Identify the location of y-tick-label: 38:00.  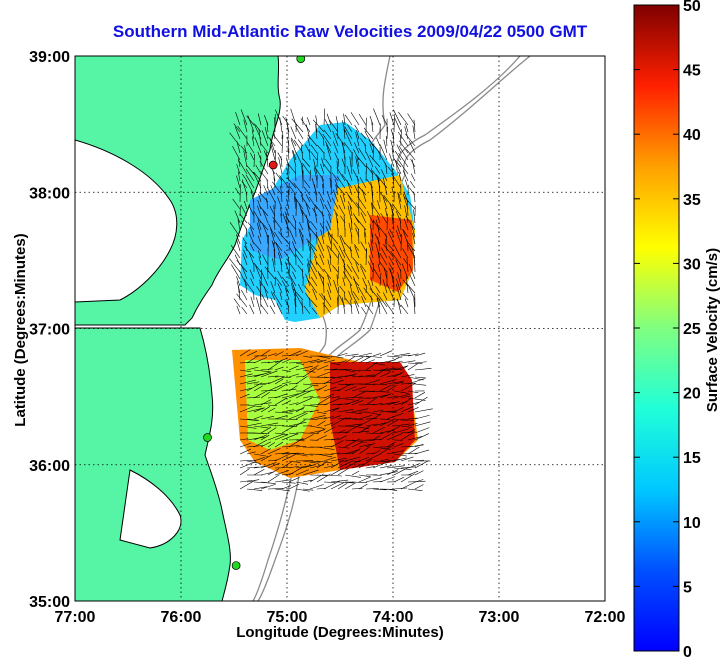
(49, 193).